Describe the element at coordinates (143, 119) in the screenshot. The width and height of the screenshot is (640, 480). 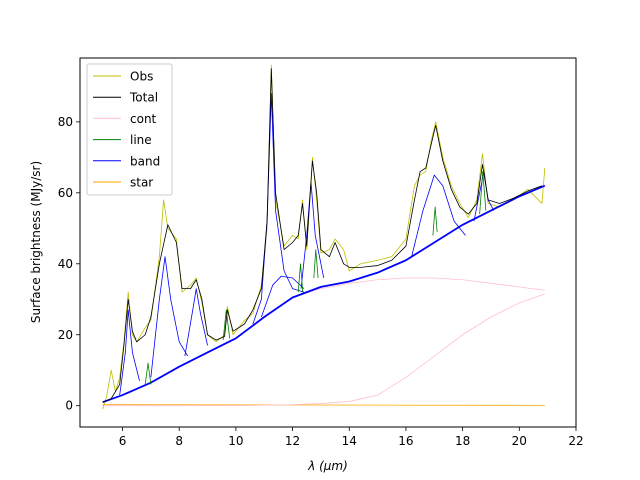
I see `legend-label-cont: cont` at that location.